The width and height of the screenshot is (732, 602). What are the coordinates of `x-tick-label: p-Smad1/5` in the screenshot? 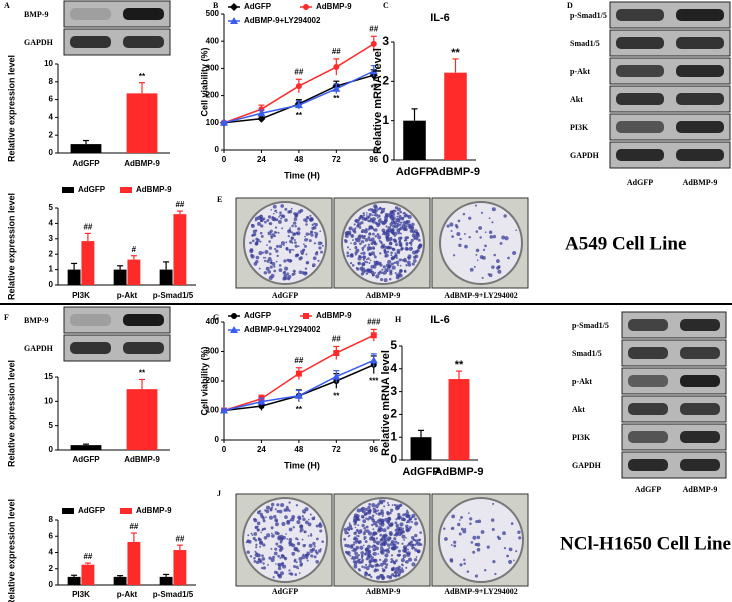 It's located at (173, 295).